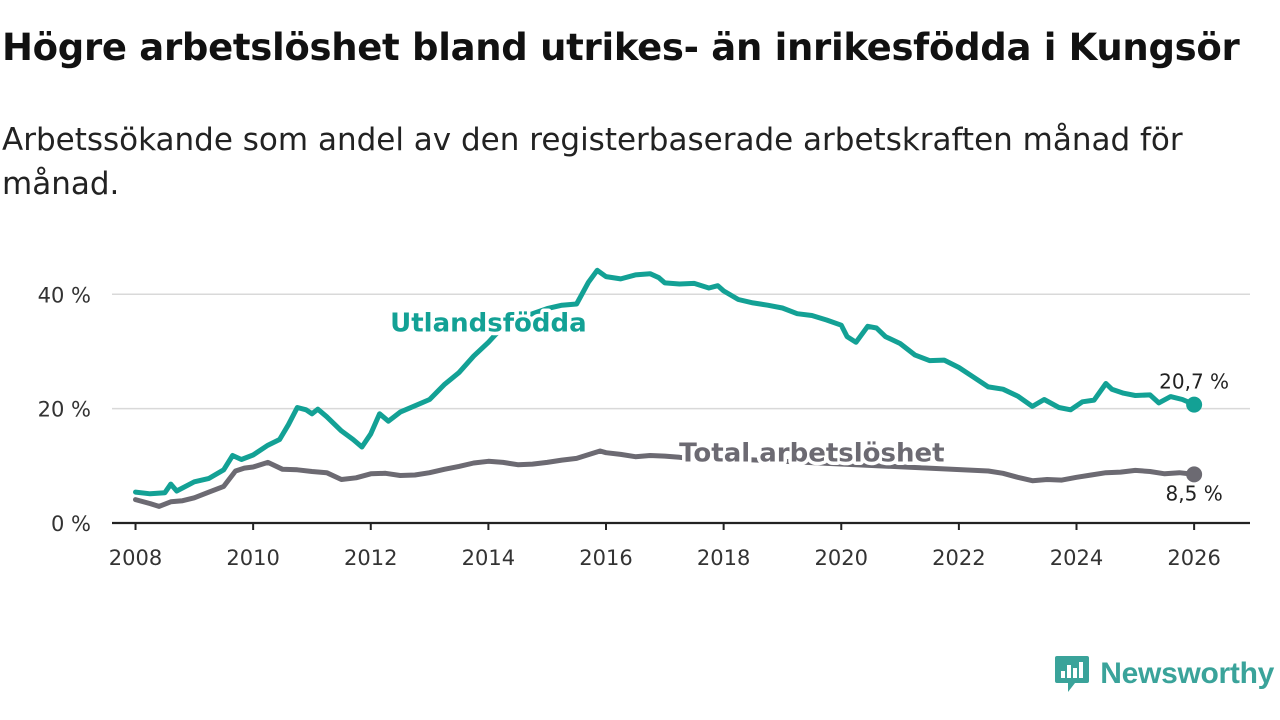 This screenshot has height=720, width=1280. I want to click on x-tick-label: 2010, so click(252, 558).